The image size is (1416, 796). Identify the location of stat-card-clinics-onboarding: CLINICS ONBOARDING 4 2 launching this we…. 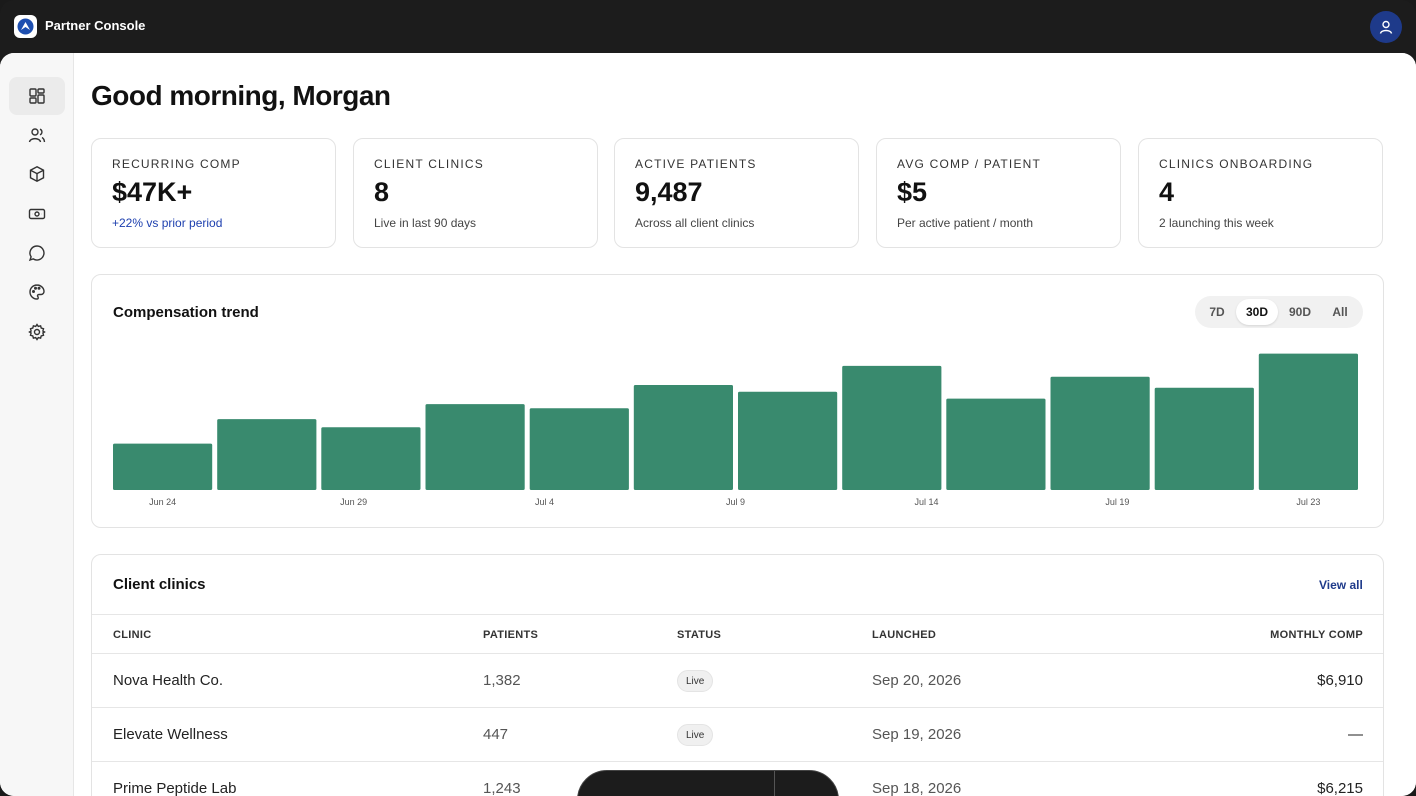
(1260, 193).